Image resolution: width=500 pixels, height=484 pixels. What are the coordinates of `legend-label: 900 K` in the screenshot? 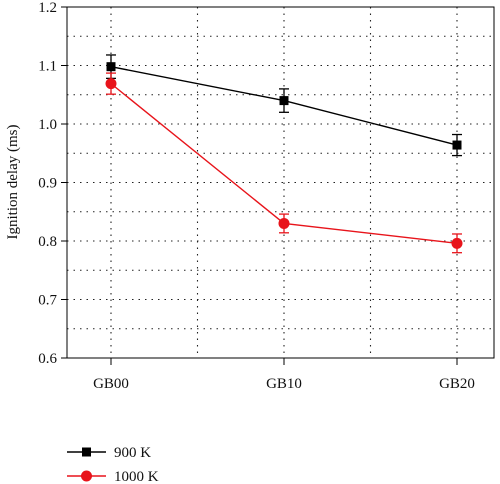 It's located at (132, 453).